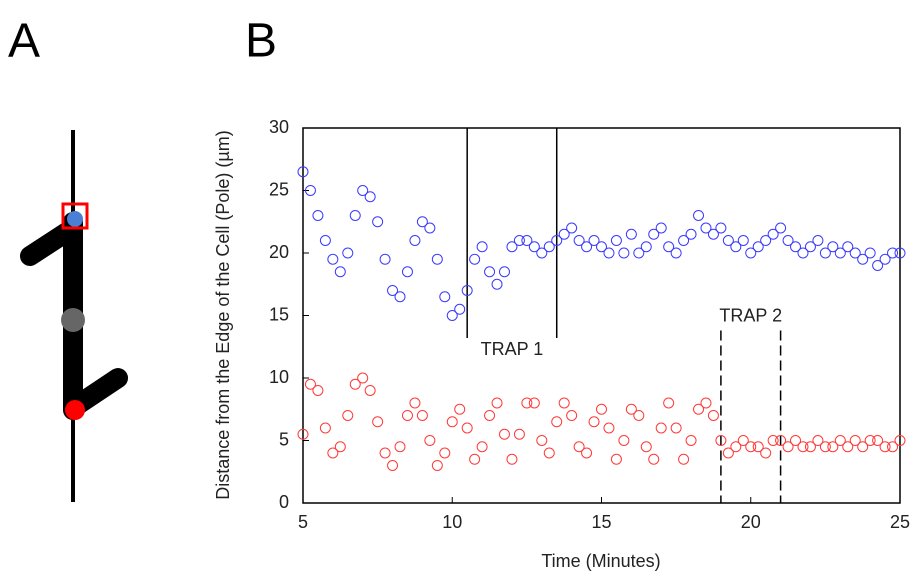 The image size is (912, 573). Describe the element at coordinates (751, 522) in the screenshot. I see `x-tick-label: 20` at that location.